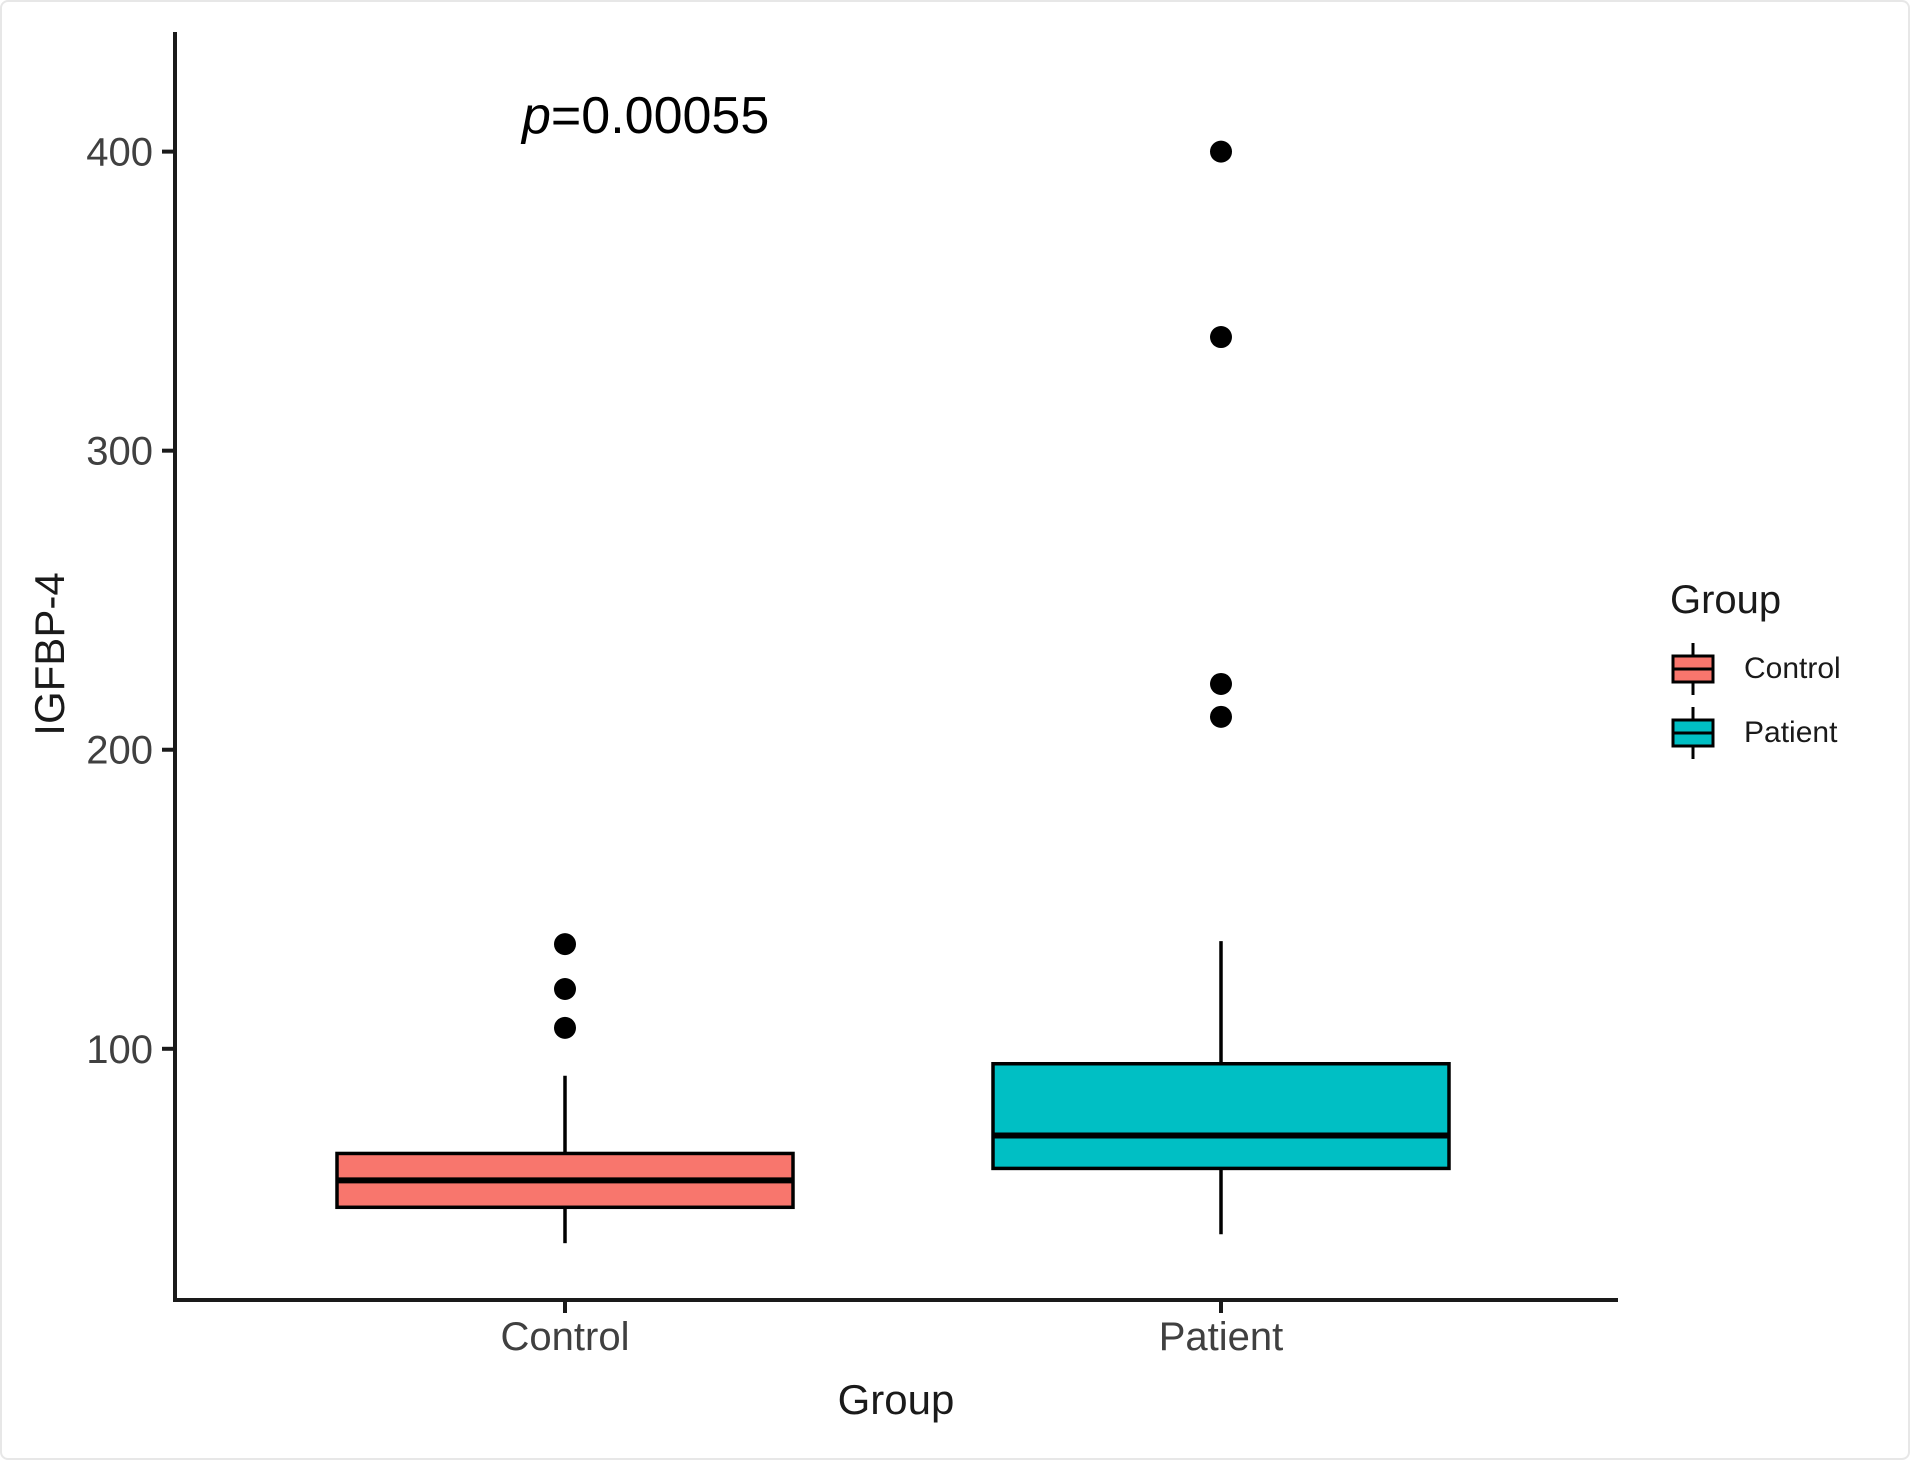 The width and height of the screenshot is (1910, 1460). I want to click on x-tick-label-control: Control, so click(565, 1337).